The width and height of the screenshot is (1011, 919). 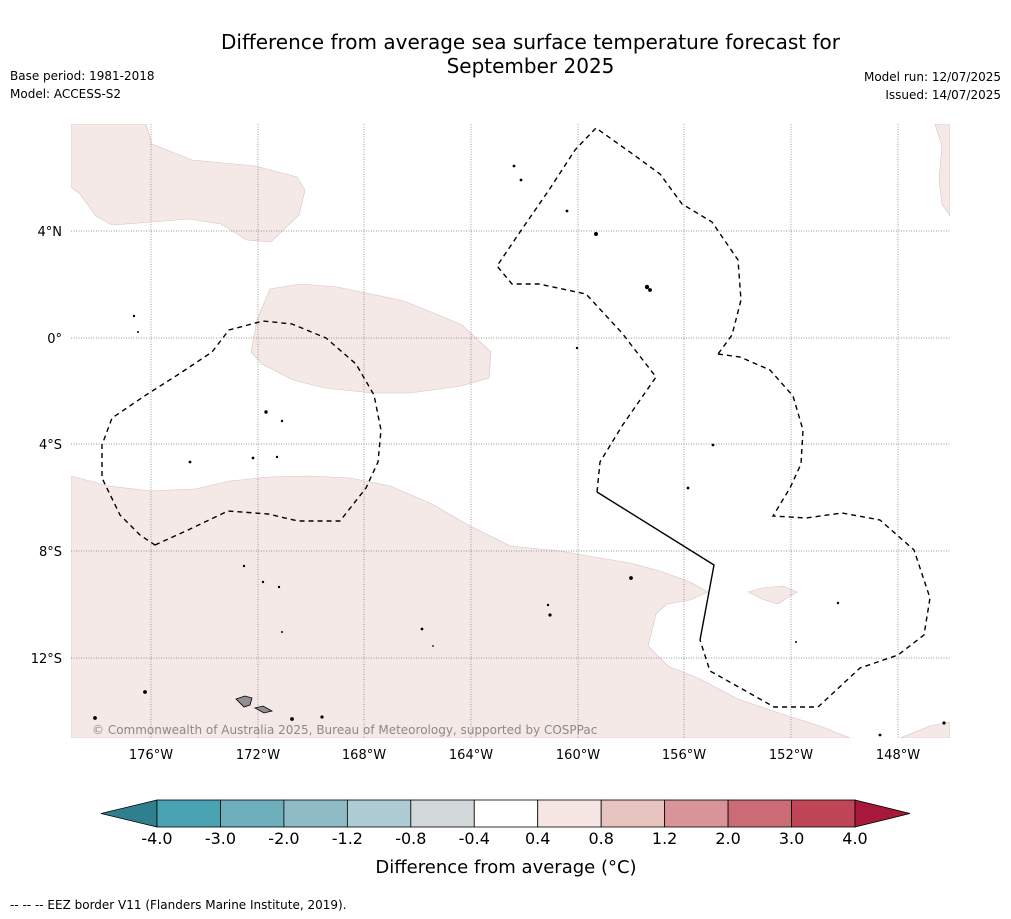 I want to click on samoa-islands, so click(x=254, y=704).